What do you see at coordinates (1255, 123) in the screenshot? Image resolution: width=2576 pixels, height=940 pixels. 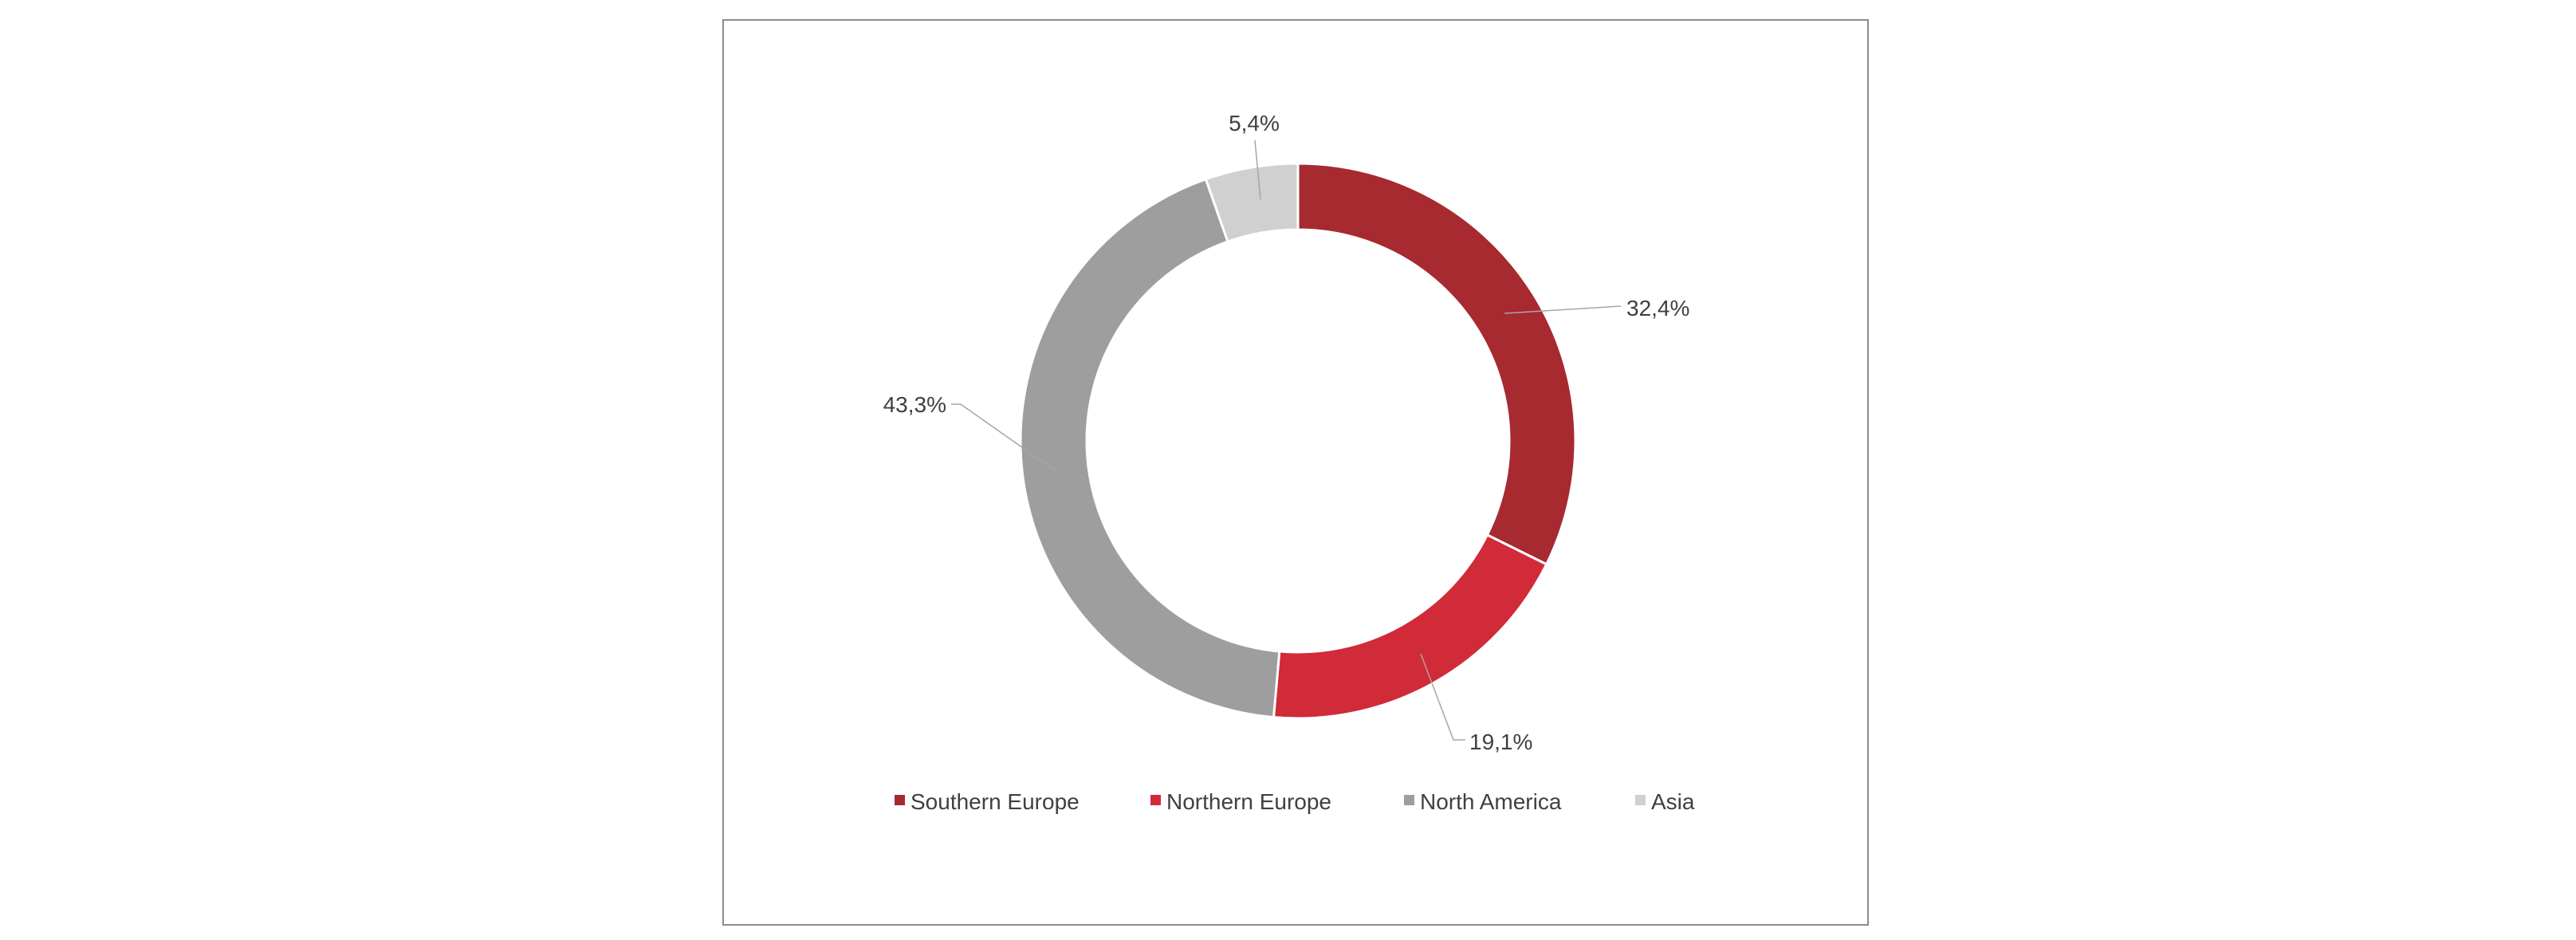 I see `data-label-asia: 5,4%` at bounding box center [1255, 123].